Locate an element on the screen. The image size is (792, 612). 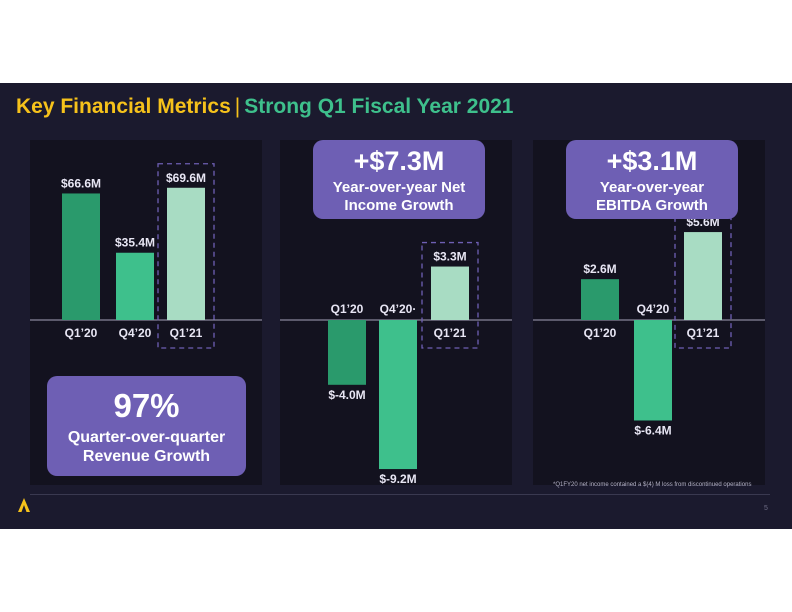
title-subtitle: Strong Q1 Fiscal Year 2021 is located at coordinates (379, 106).